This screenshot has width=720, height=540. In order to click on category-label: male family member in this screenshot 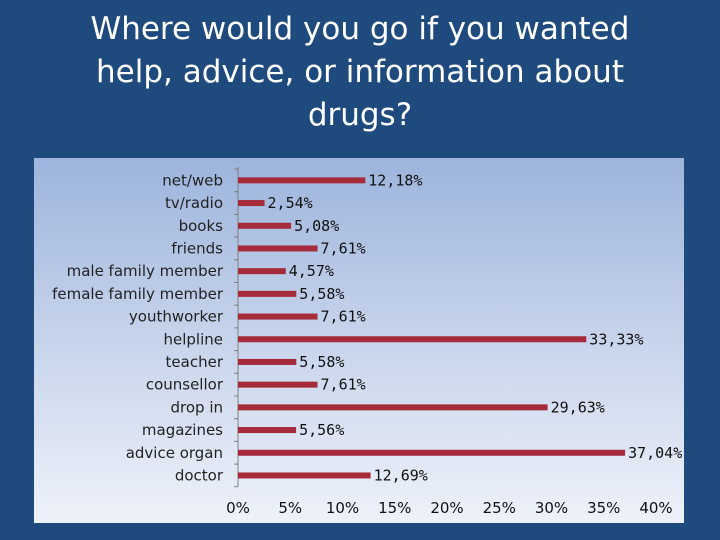, I will do `click(145, 271)`.